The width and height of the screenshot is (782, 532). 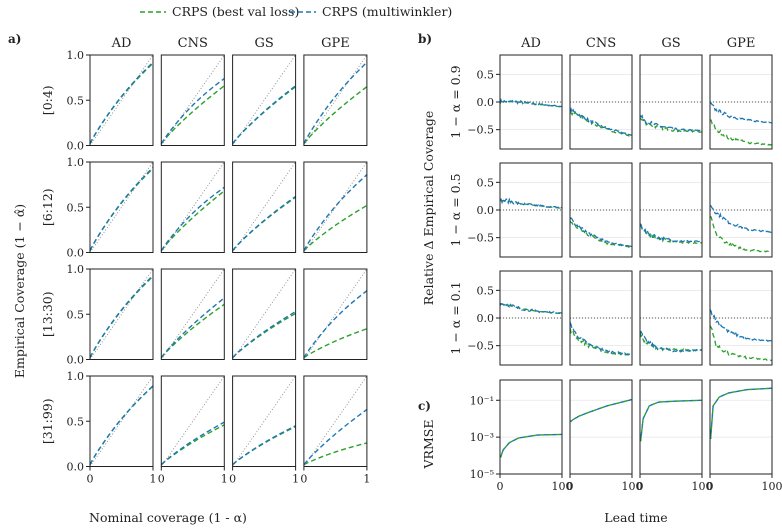 I want to click on subplot-b-0-0: 0.5 0.0 −0.5 1 − α = 0.9 AD, so click(x=505, y=93).